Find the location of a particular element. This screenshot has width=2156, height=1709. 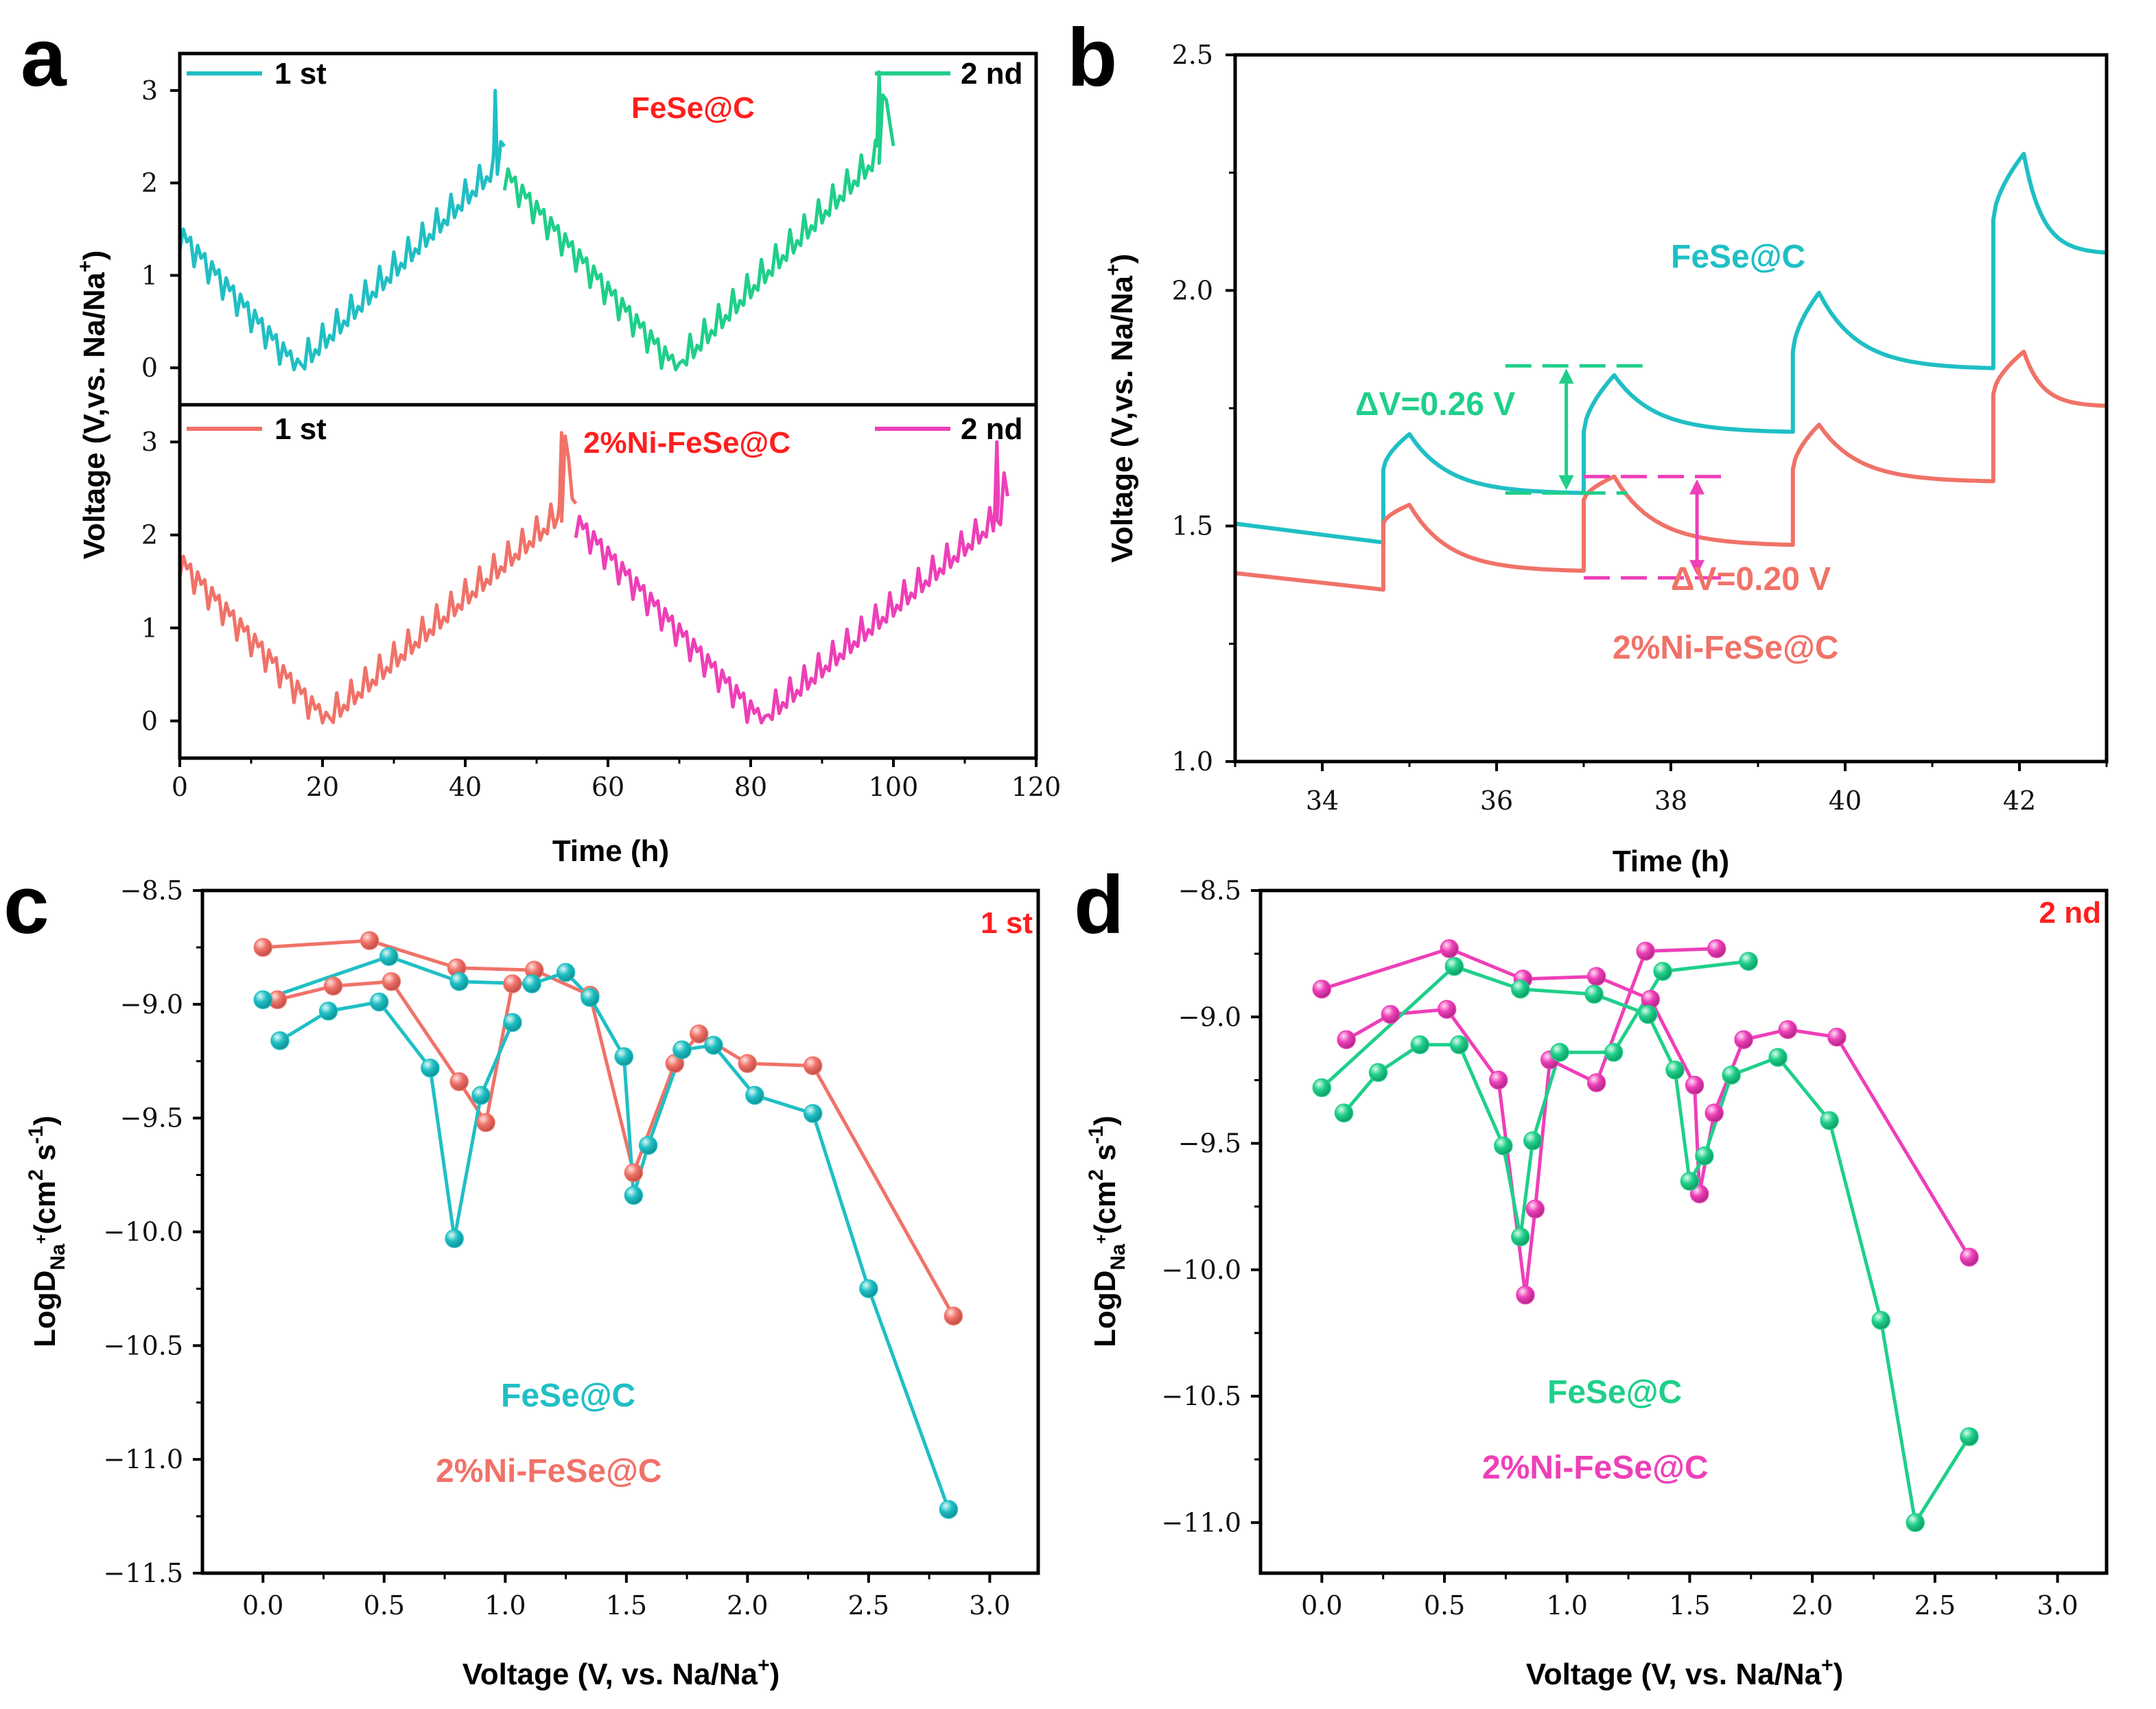

b-xtick-label: 42 is located at coordinates (2019, 801).